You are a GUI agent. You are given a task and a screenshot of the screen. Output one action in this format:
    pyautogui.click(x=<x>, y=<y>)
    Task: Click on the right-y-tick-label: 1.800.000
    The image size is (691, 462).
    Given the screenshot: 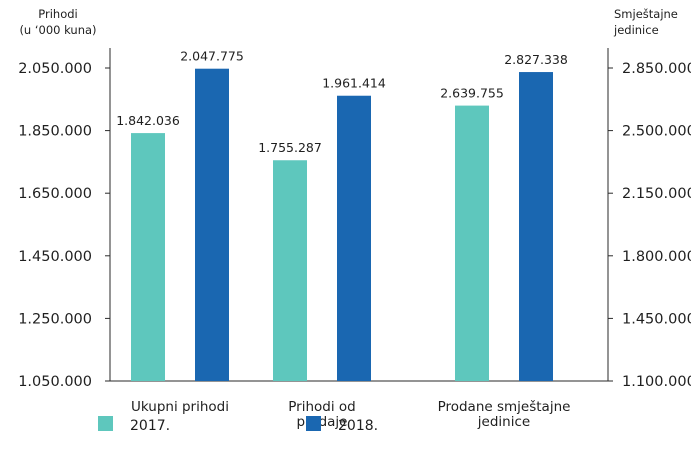 What is the action you would take?
    pyautogui.click(x=656, y=257)
    